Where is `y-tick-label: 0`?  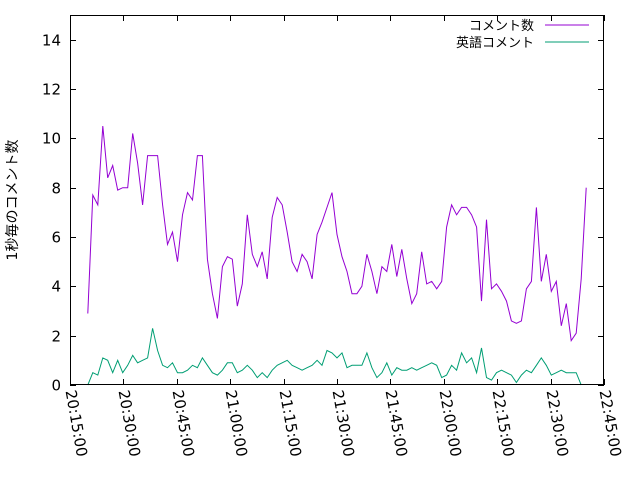 y-tick-label: 0 is located at coordinates (56, 386).